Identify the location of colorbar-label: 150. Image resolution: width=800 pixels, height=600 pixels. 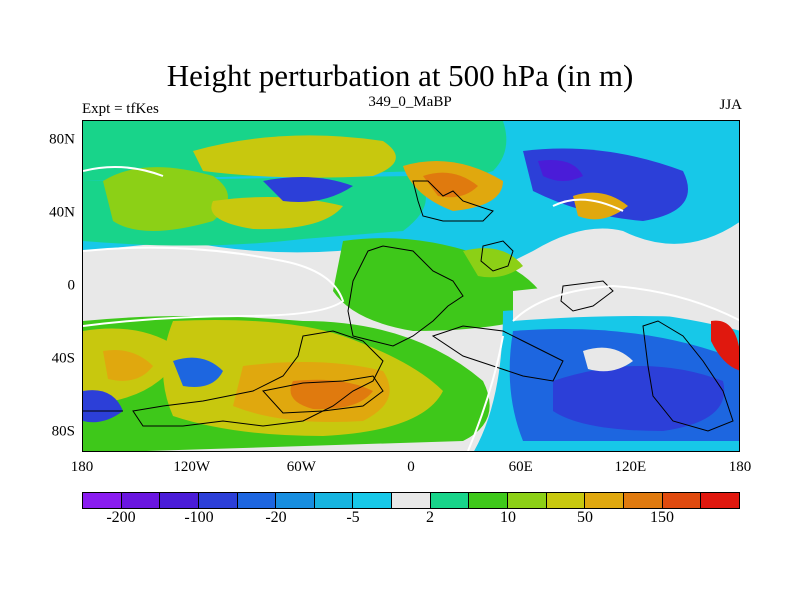
(662, 517).